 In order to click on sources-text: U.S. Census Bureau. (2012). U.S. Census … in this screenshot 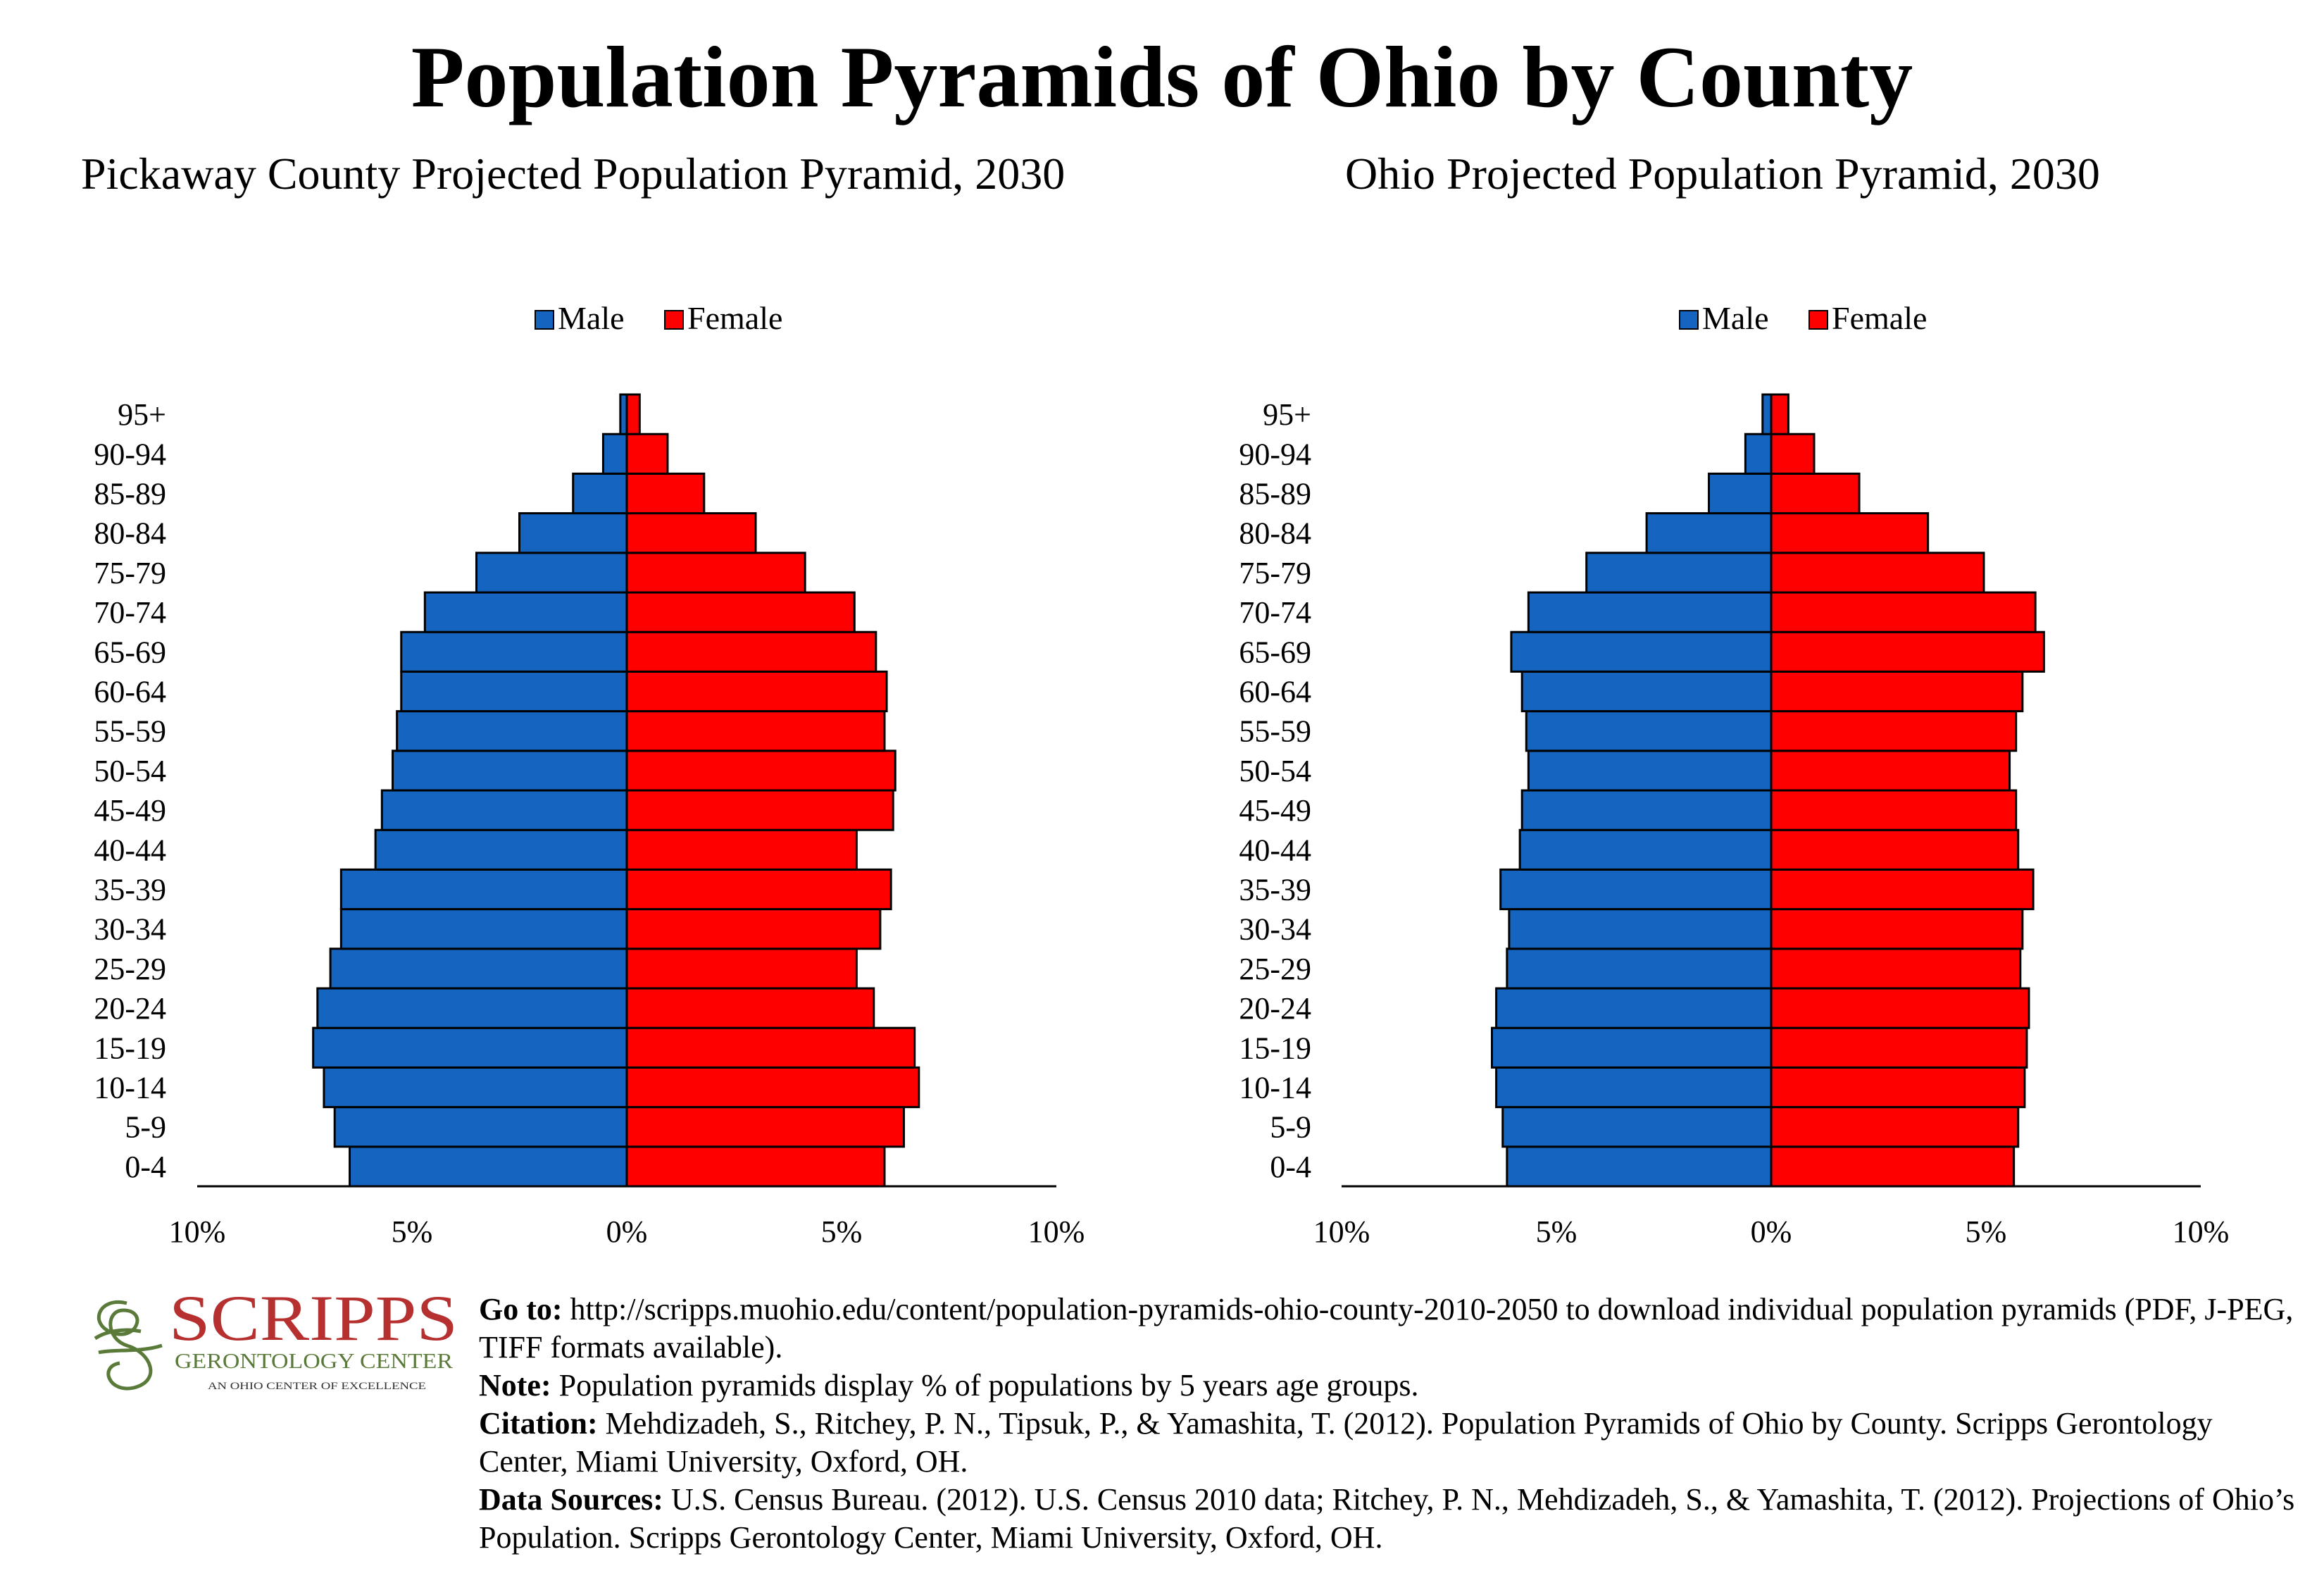, I will do `click(1387, 1519)`.